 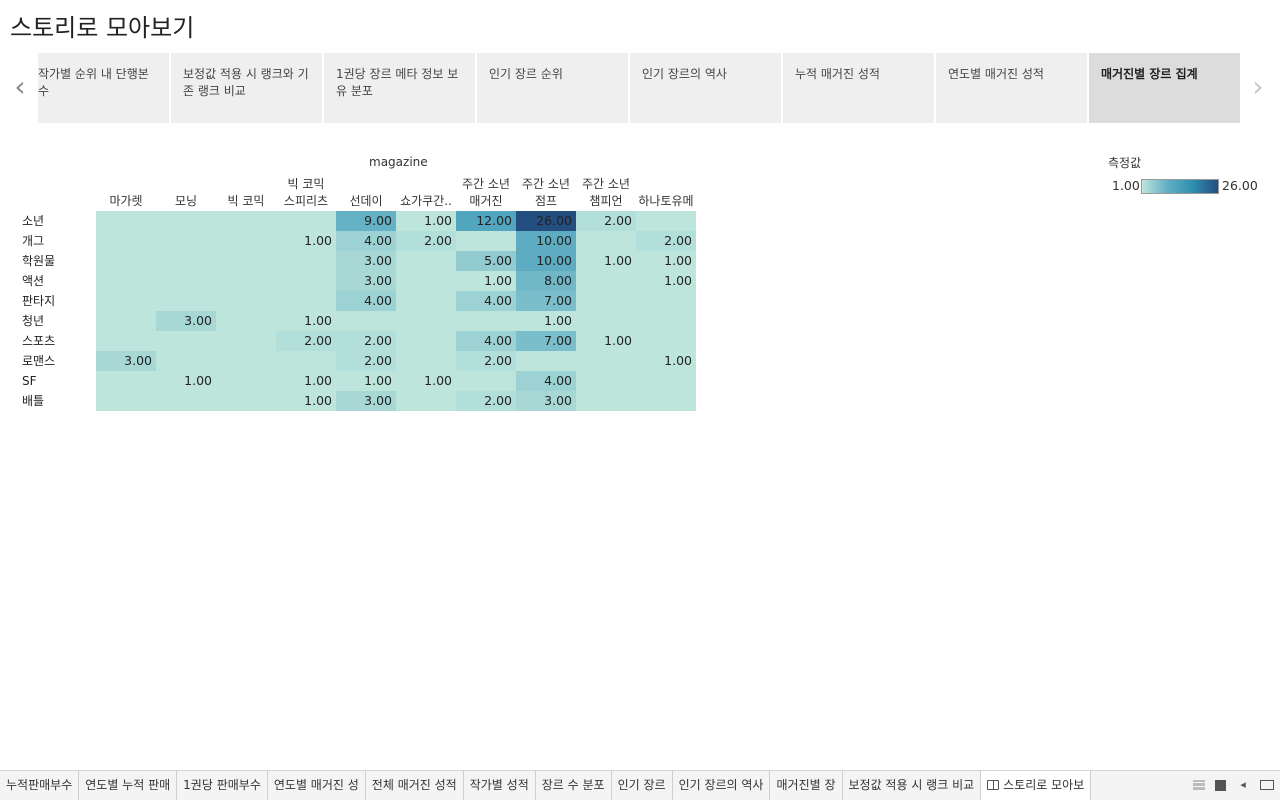 I want to click on heatmap-cell: 26.00, so click(x=546, y=221).